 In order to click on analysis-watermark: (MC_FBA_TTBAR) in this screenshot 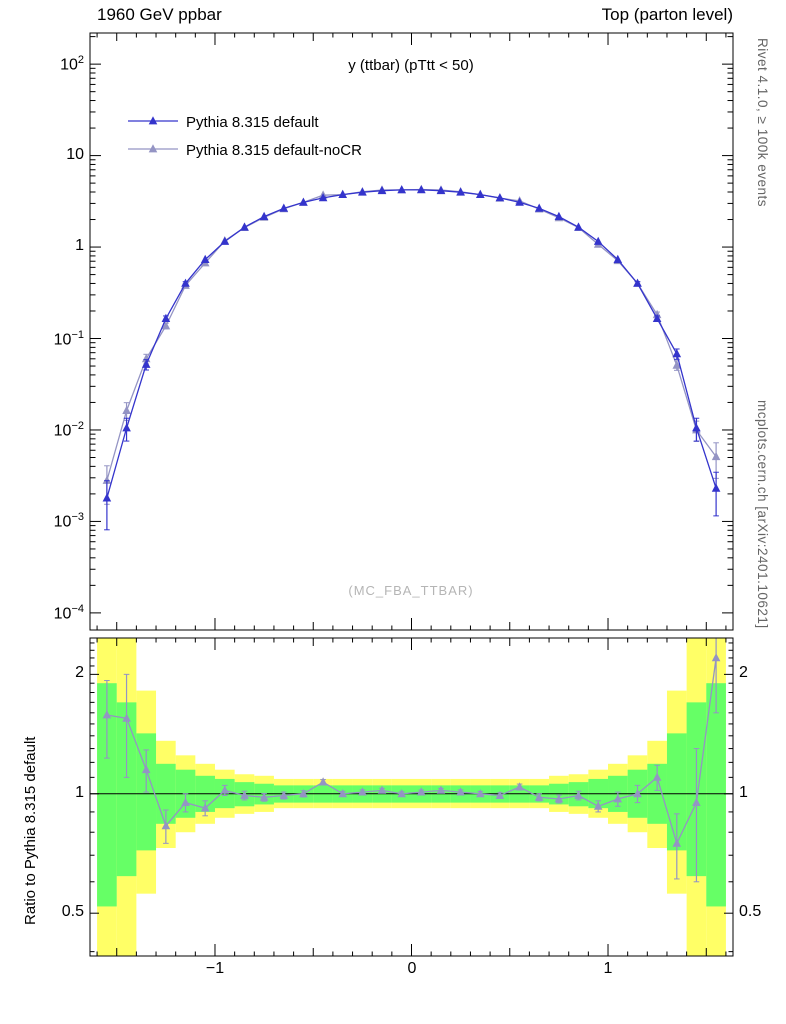, I will do `click(411, 590)`.